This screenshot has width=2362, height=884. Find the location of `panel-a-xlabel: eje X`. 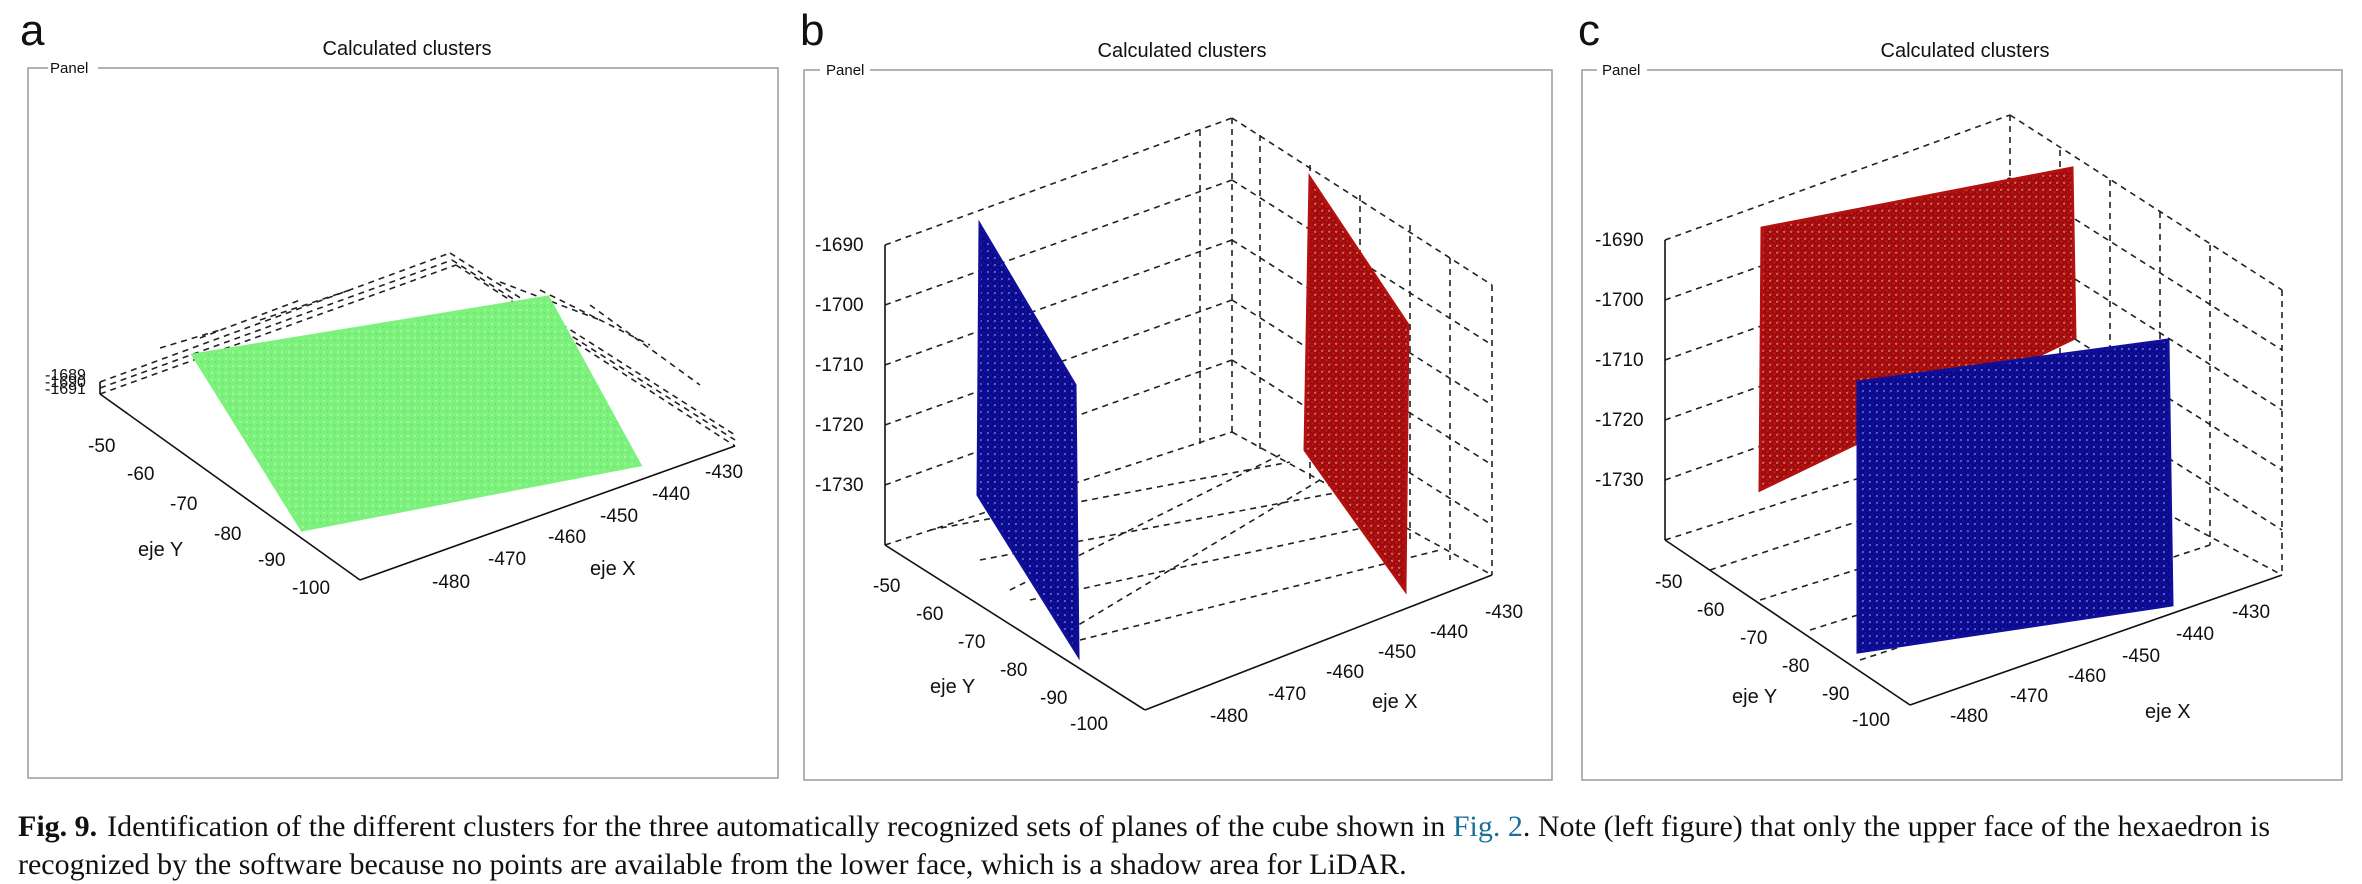

panel-a-xlabel: eje X is located at coordinates (613, 569).